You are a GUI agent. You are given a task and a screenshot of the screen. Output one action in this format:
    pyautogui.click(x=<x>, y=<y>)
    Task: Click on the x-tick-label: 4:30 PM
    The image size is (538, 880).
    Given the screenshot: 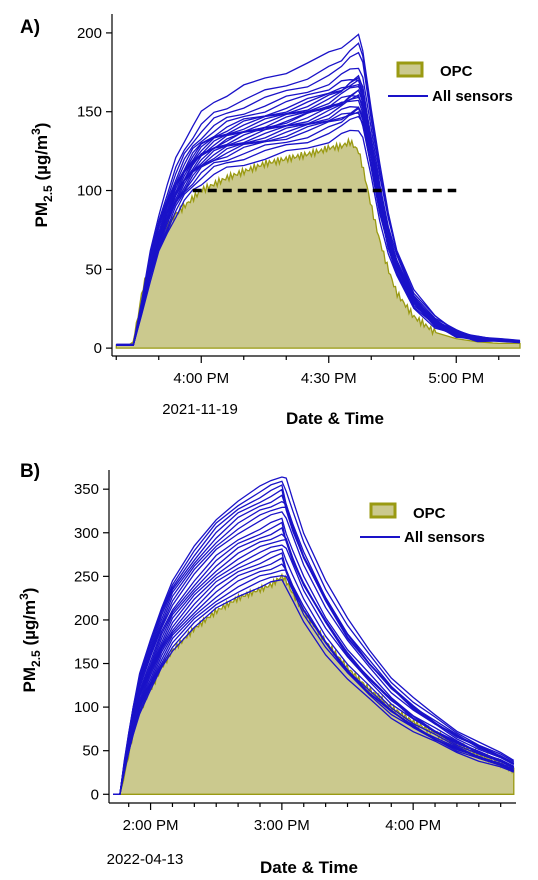 What is the action you would take?
    pyautogui.click(x=329, y=378)
    